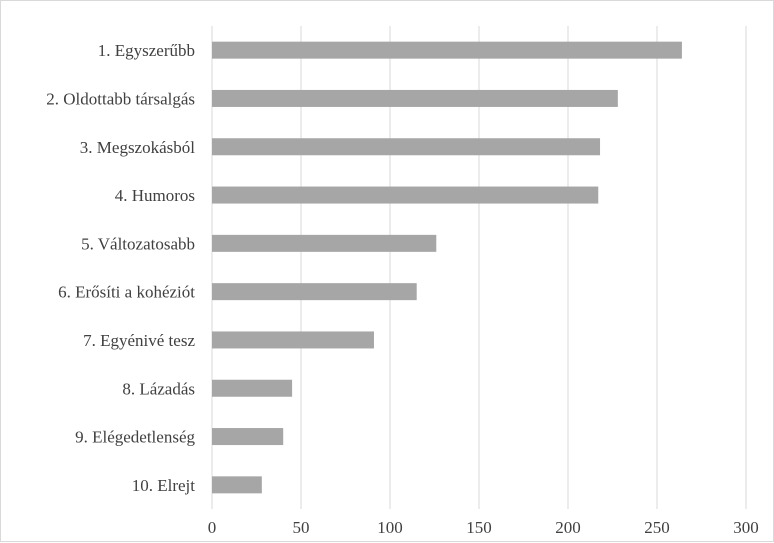 This screenshot has height=543, width=774. What do you see at coordinates (479, 527) in the screenshot?
I see `x-tick-label: 150` at bounding box center [479, 527].